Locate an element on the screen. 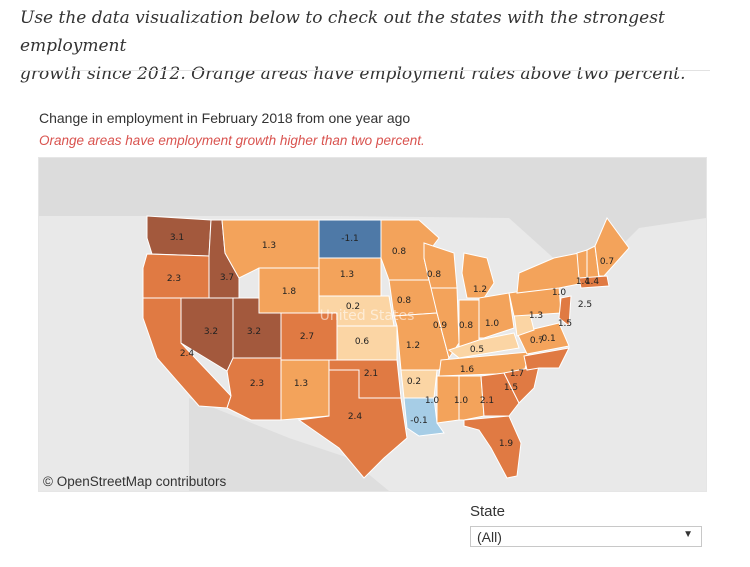 This screenshot has width=750, height=567. label-mn: 0.8 is located at coordinates (399, 252).